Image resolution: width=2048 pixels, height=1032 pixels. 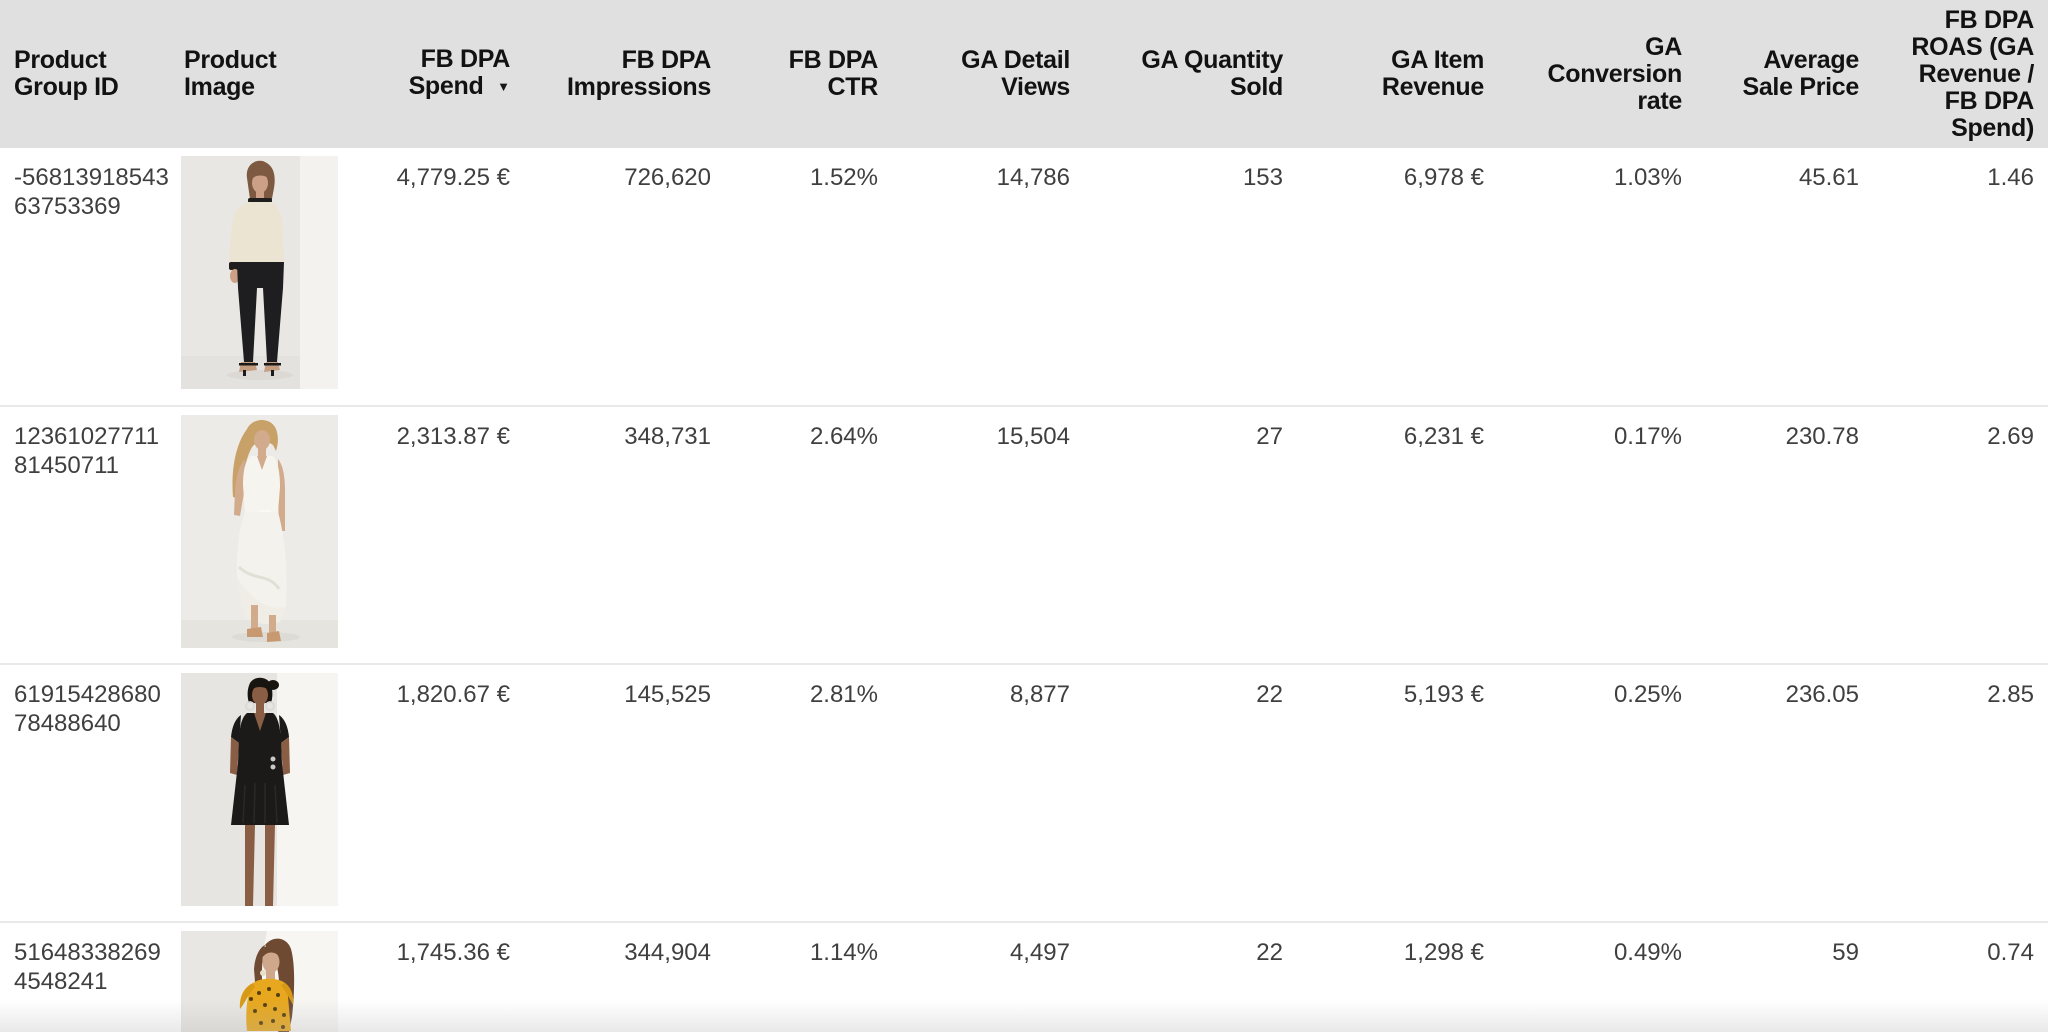 What do you see at coordinates (1960, 534) in the screenshot?
I see `cell-fb-dpa-roas: 2.69` at bounding box center [1960, 534].